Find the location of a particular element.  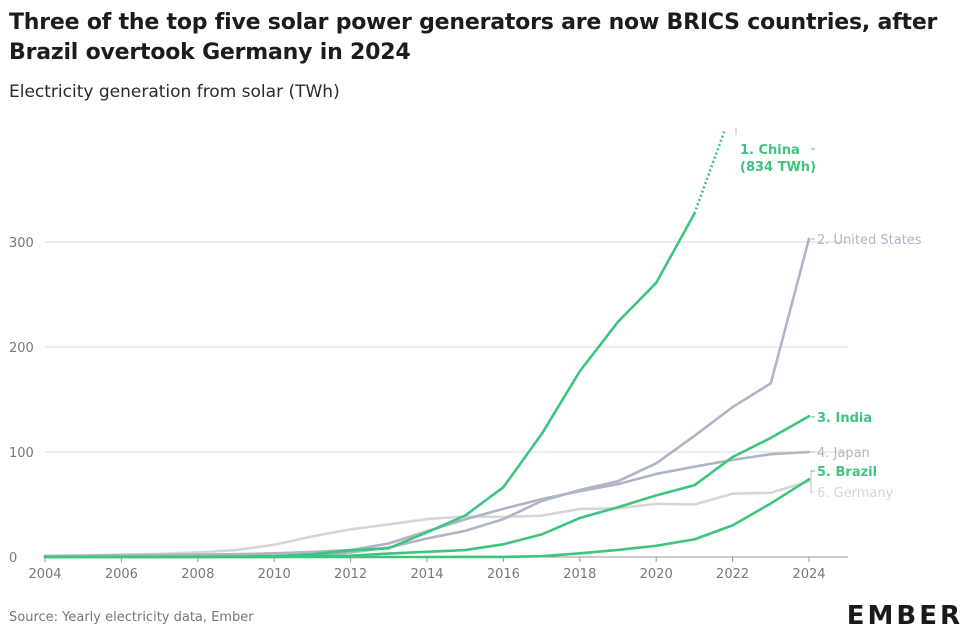

x-tick-label: 2022 is located at coordinates (732, 574).